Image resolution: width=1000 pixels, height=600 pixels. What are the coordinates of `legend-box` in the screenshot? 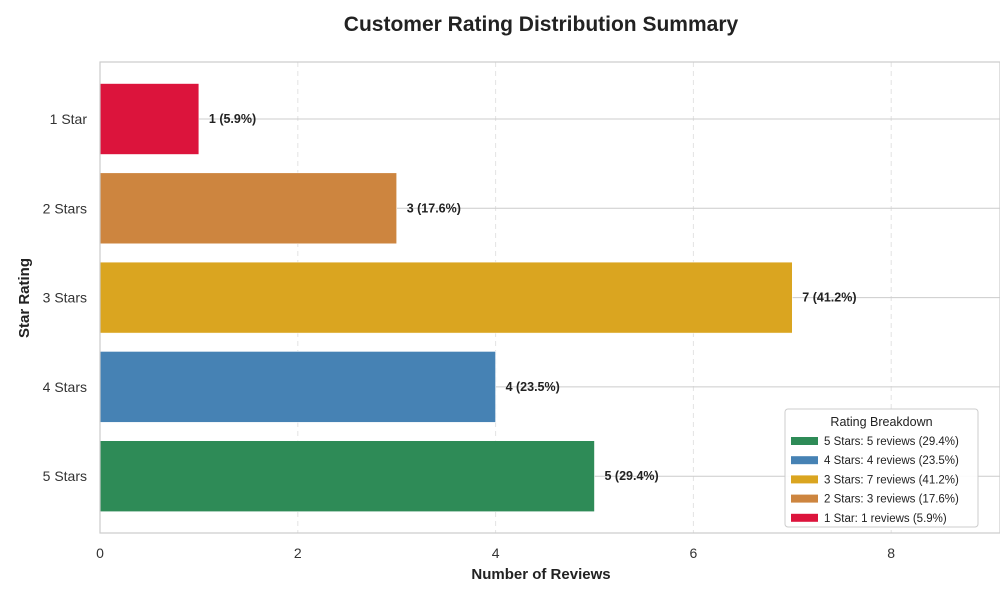 It's located at (881, 468).